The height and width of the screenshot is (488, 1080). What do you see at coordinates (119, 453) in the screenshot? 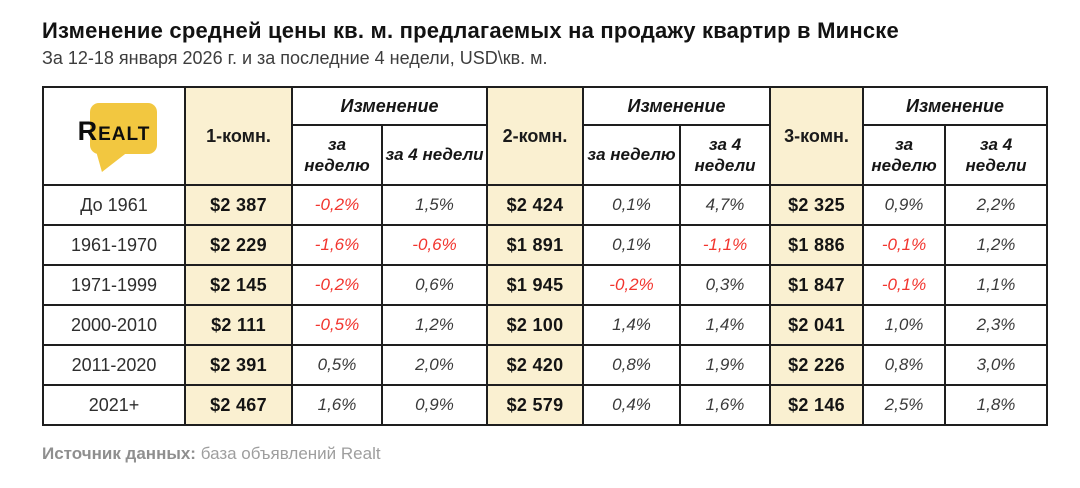
I see `data-source-label: Источник данных:` at bounding box center [119, 453].